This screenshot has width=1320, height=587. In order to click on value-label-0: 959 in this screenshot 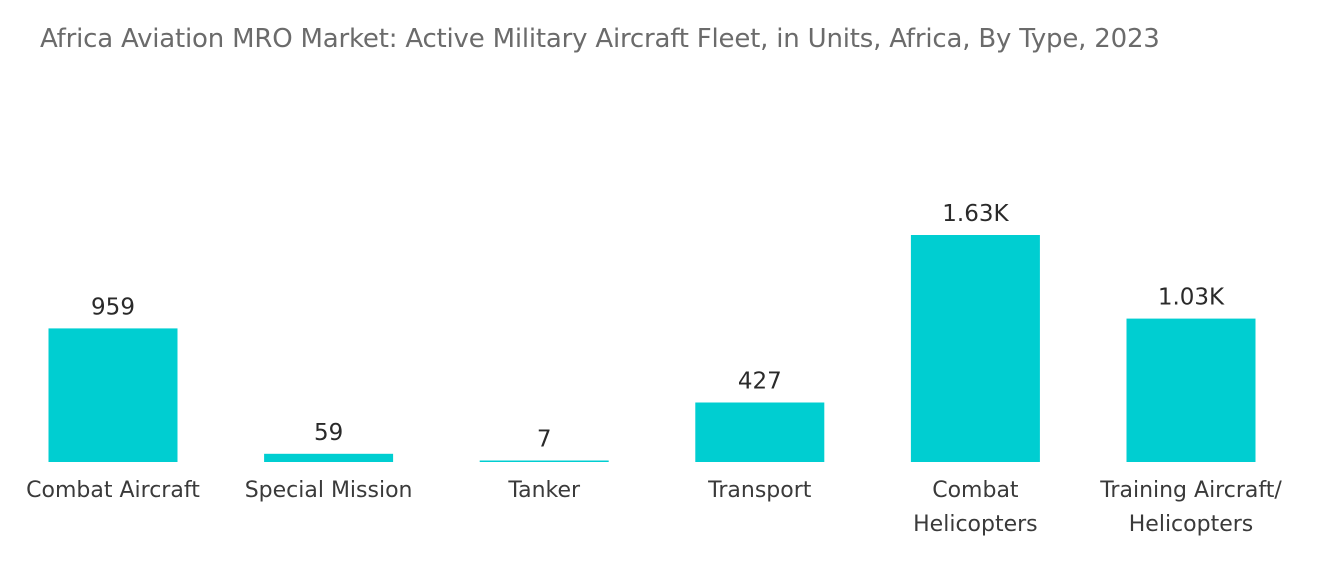, I will do `click(113, 307)`.